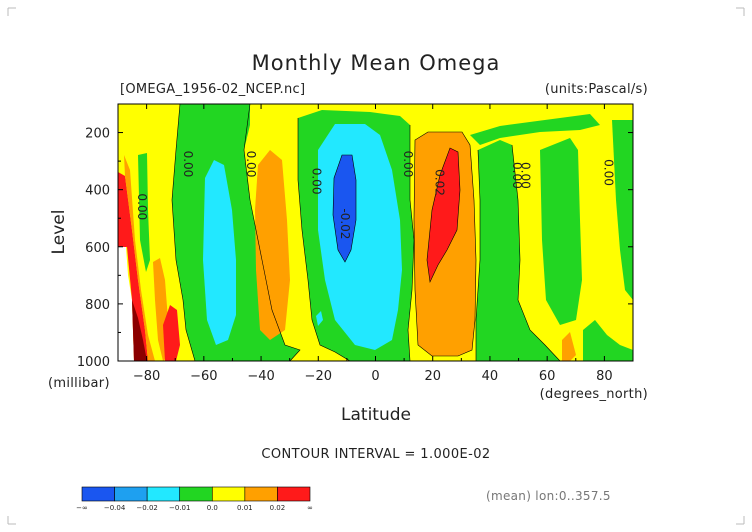  What do you see at coordinates (115, 508) in the screenshot?
I see `colorbar-label: −0.04` at bounding box center [115, 508].